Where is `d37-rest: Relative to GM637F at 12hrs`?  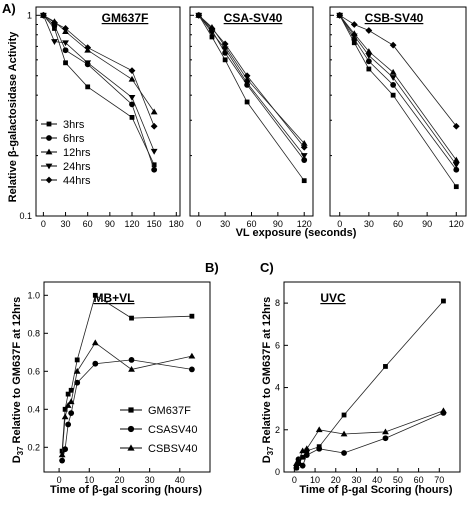
d37-rest: Relative to GM637F at 12hrs is located at coordinates (267, 370).